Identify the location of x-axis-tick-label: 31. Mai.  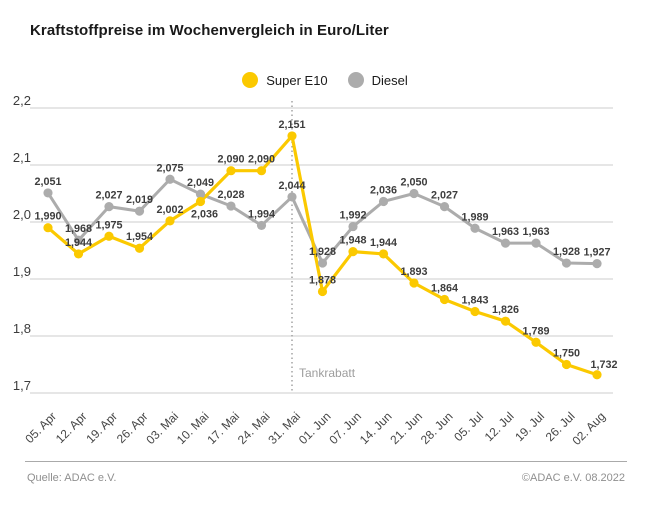
(284, 428).